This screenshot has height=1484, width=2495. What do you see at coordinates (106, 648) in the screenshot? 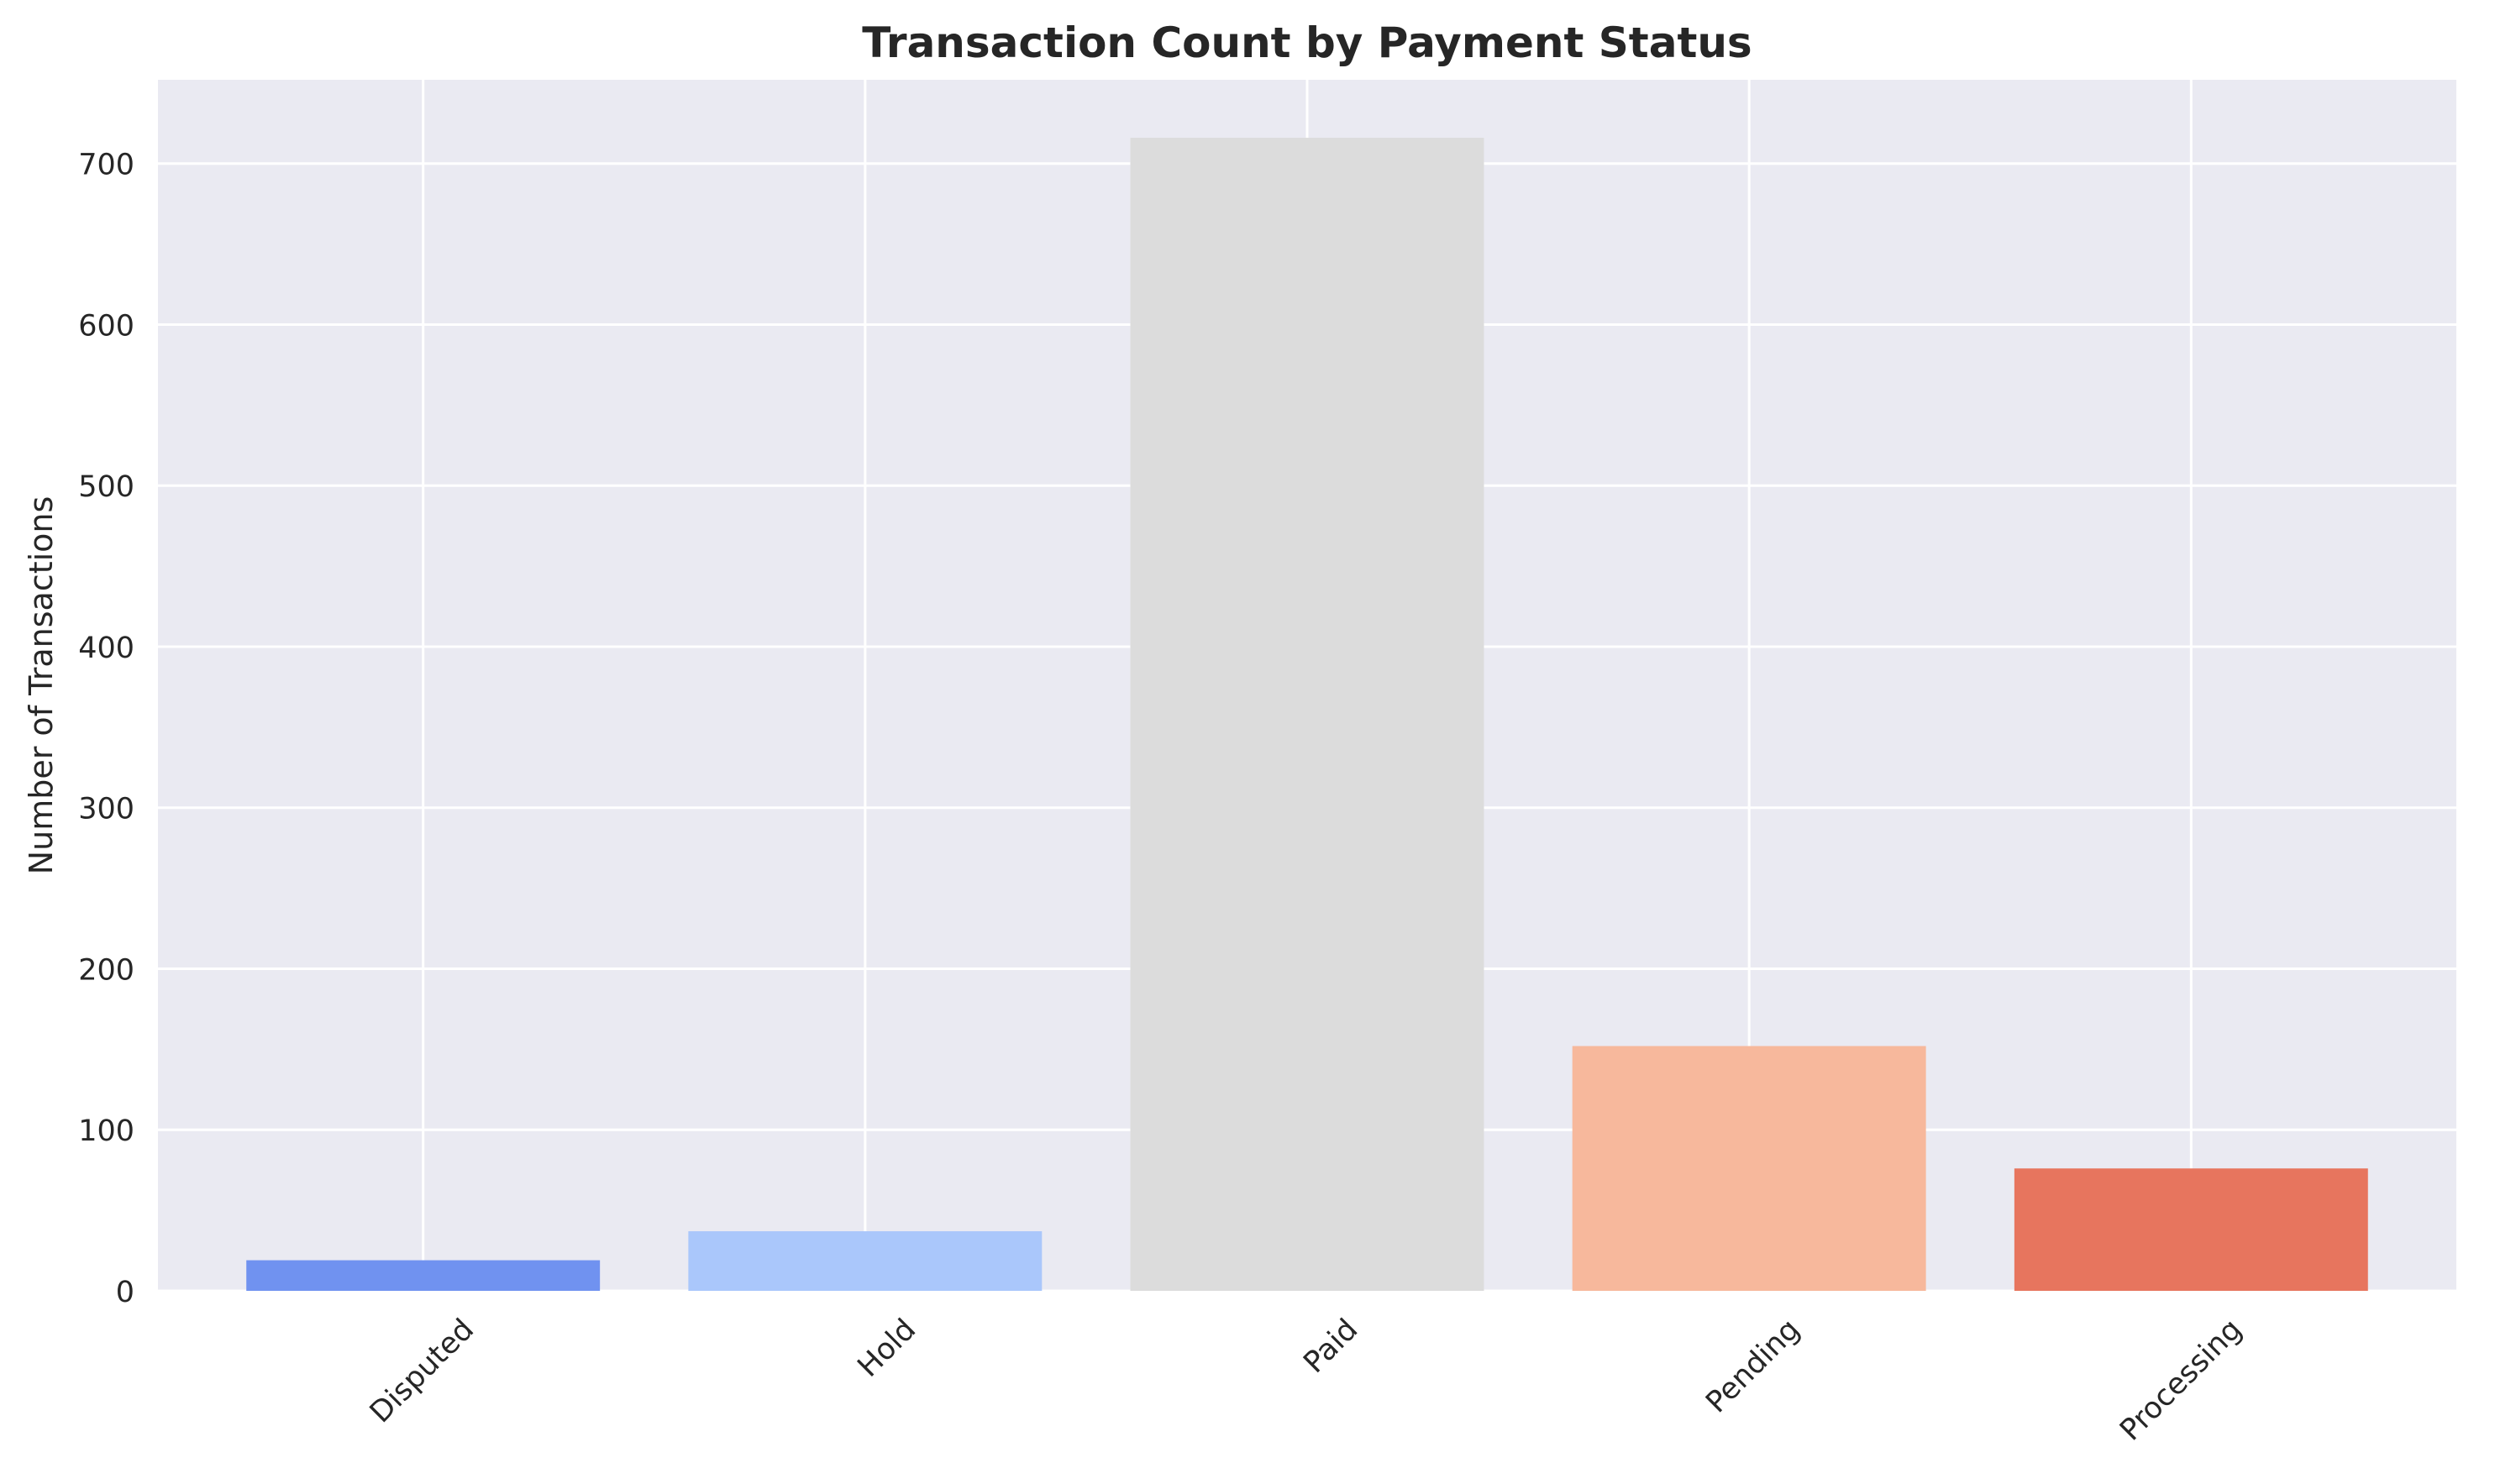
I see `y-tick-label: 400` at bounding box center [106, 648].